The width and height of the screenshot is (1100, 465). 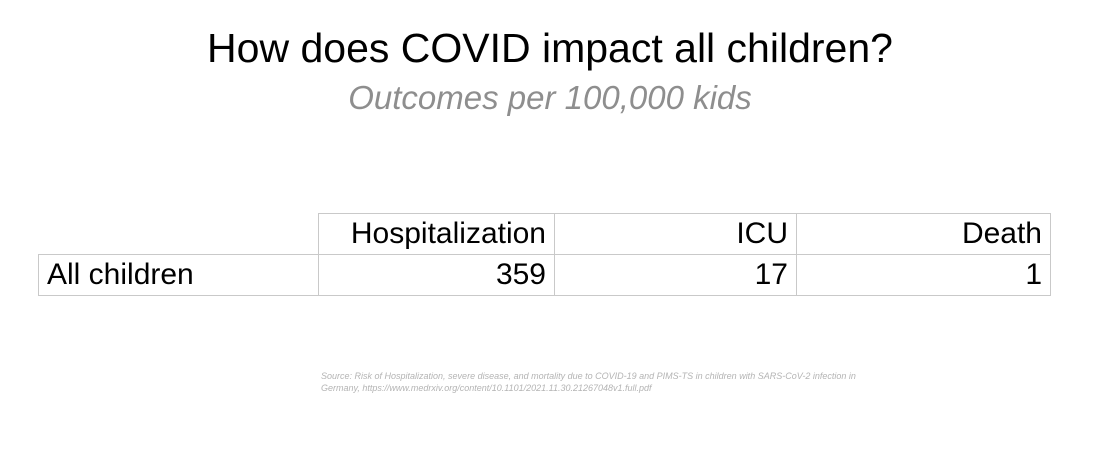 I want to click on chart-title: How does COVID impact all children?, so click(x=550, y=48).